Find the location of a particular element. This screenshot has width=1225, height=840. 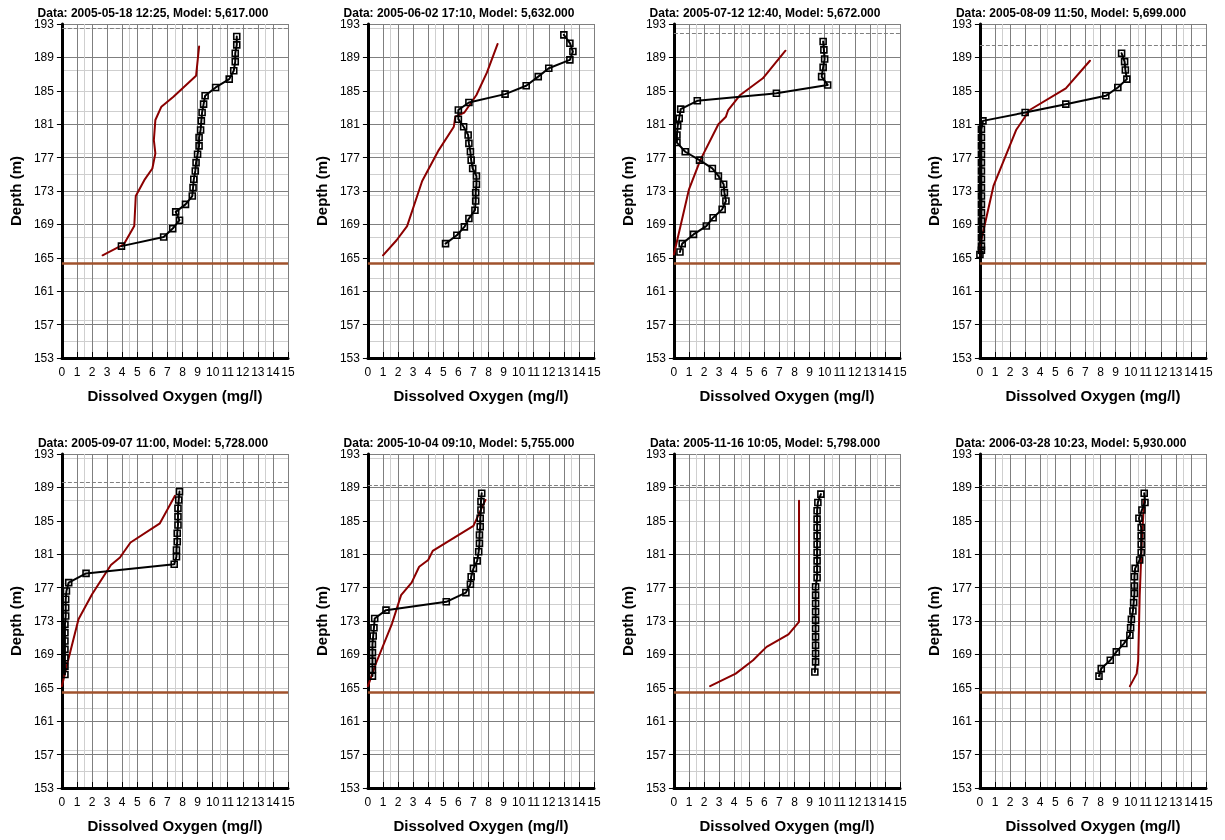

chart-title: Data: 2006-03-28 10:23, Model: 5,930.000 is located at coordinates (1071, 443).